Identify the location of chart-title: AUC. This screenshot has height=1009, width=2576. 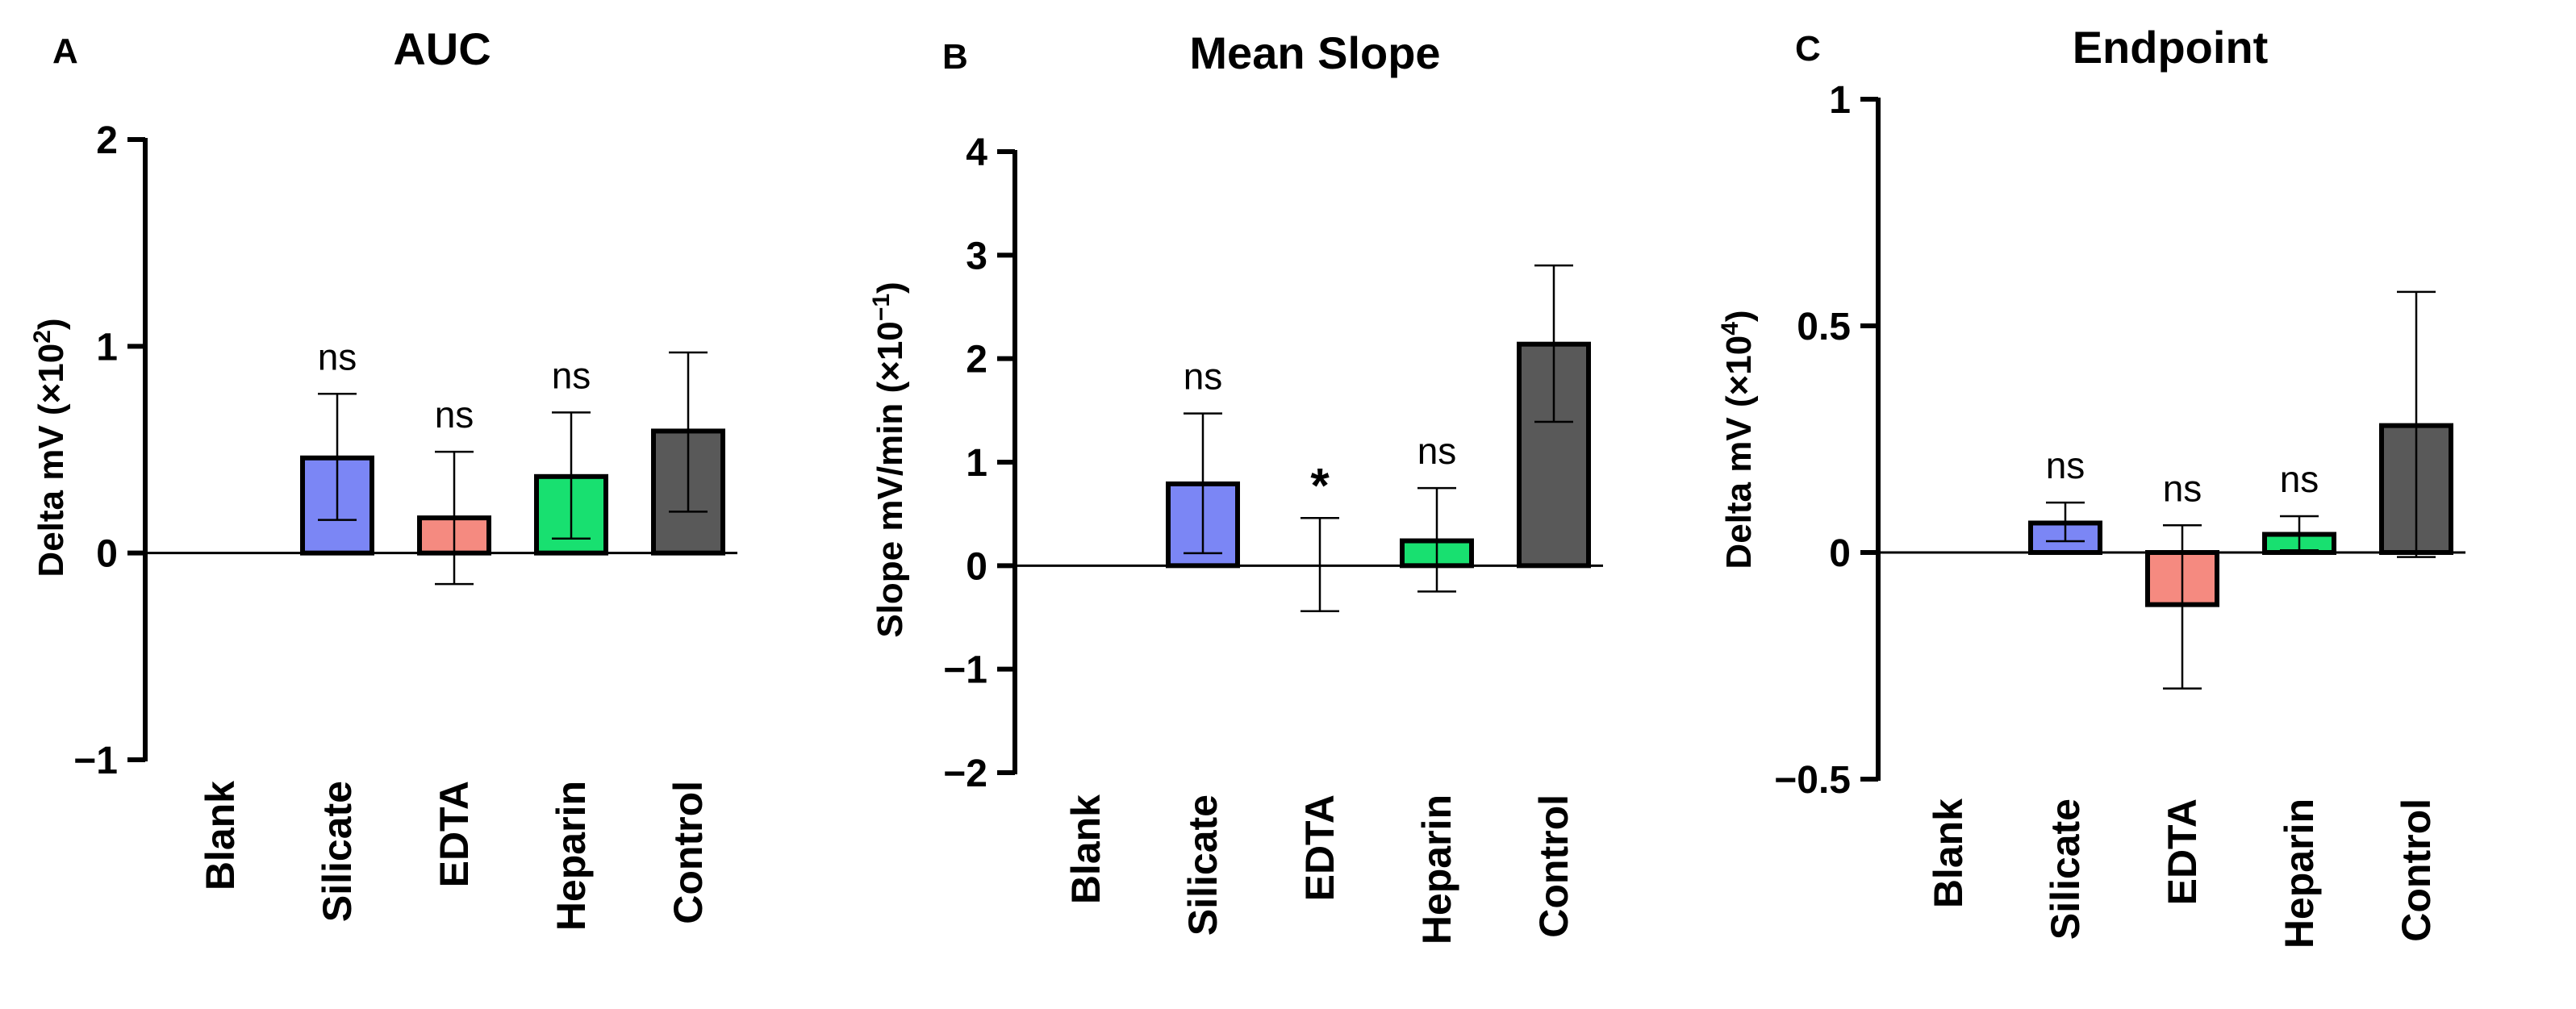
(442, 48).